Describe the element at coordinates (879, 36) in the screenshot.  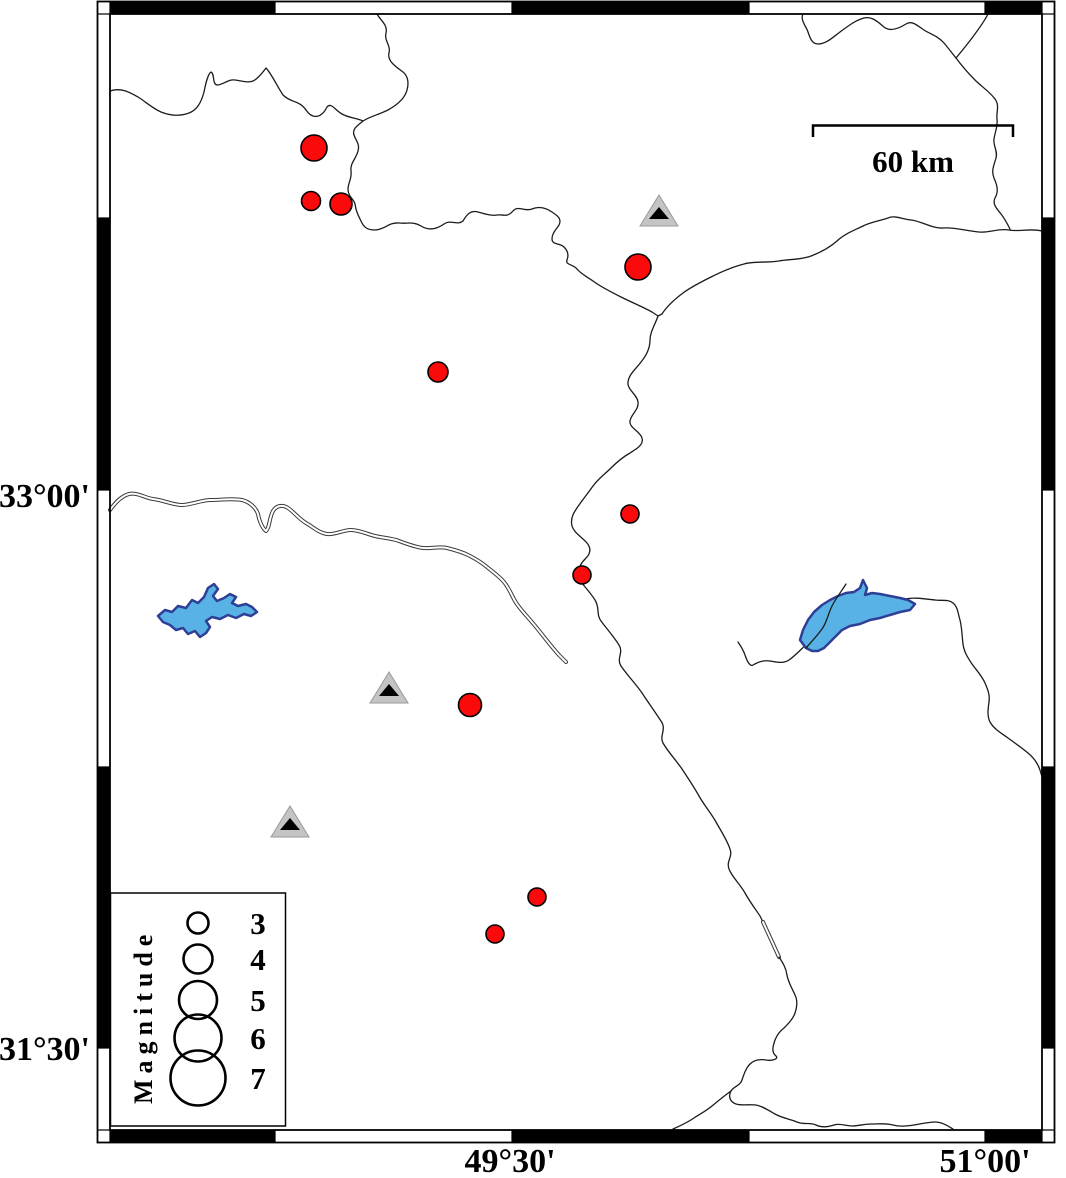
I see `ne-river-top-line` at that location.